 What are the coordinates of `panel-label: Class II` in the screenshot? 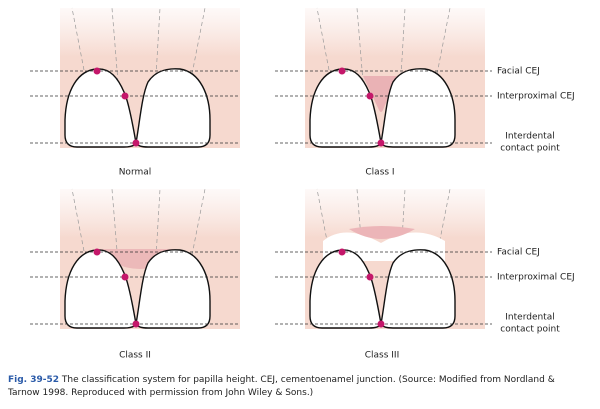 It's located at (135, 356).